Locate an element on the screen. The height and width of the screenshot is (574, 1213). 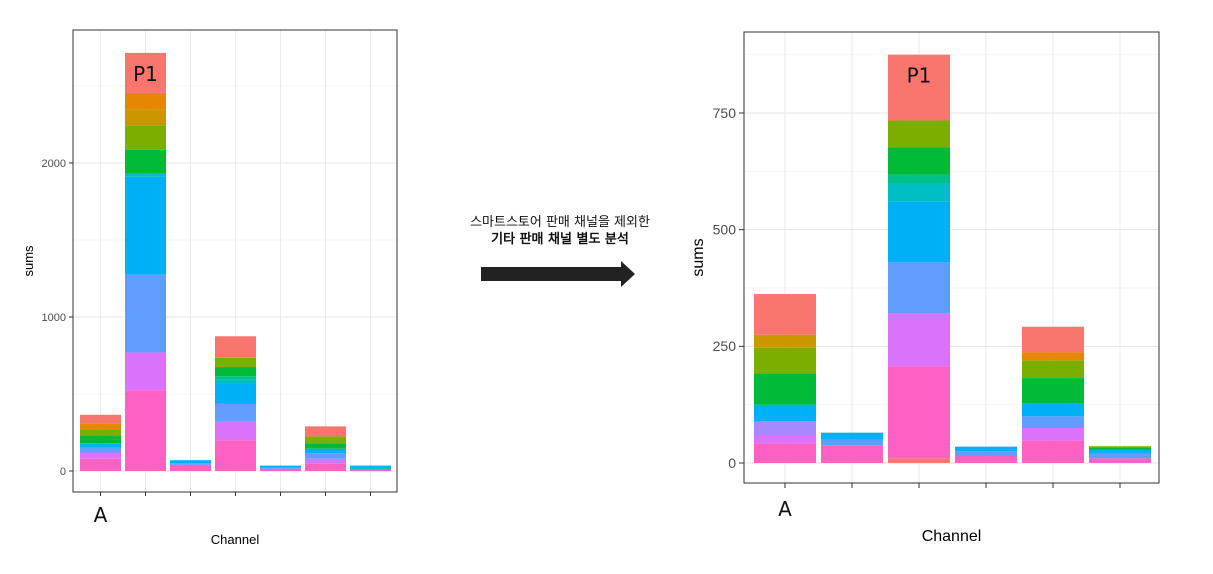
annotation-line-1: 스마트스토어 판매 채널을 제외한 is located at coordinates (560, 222).